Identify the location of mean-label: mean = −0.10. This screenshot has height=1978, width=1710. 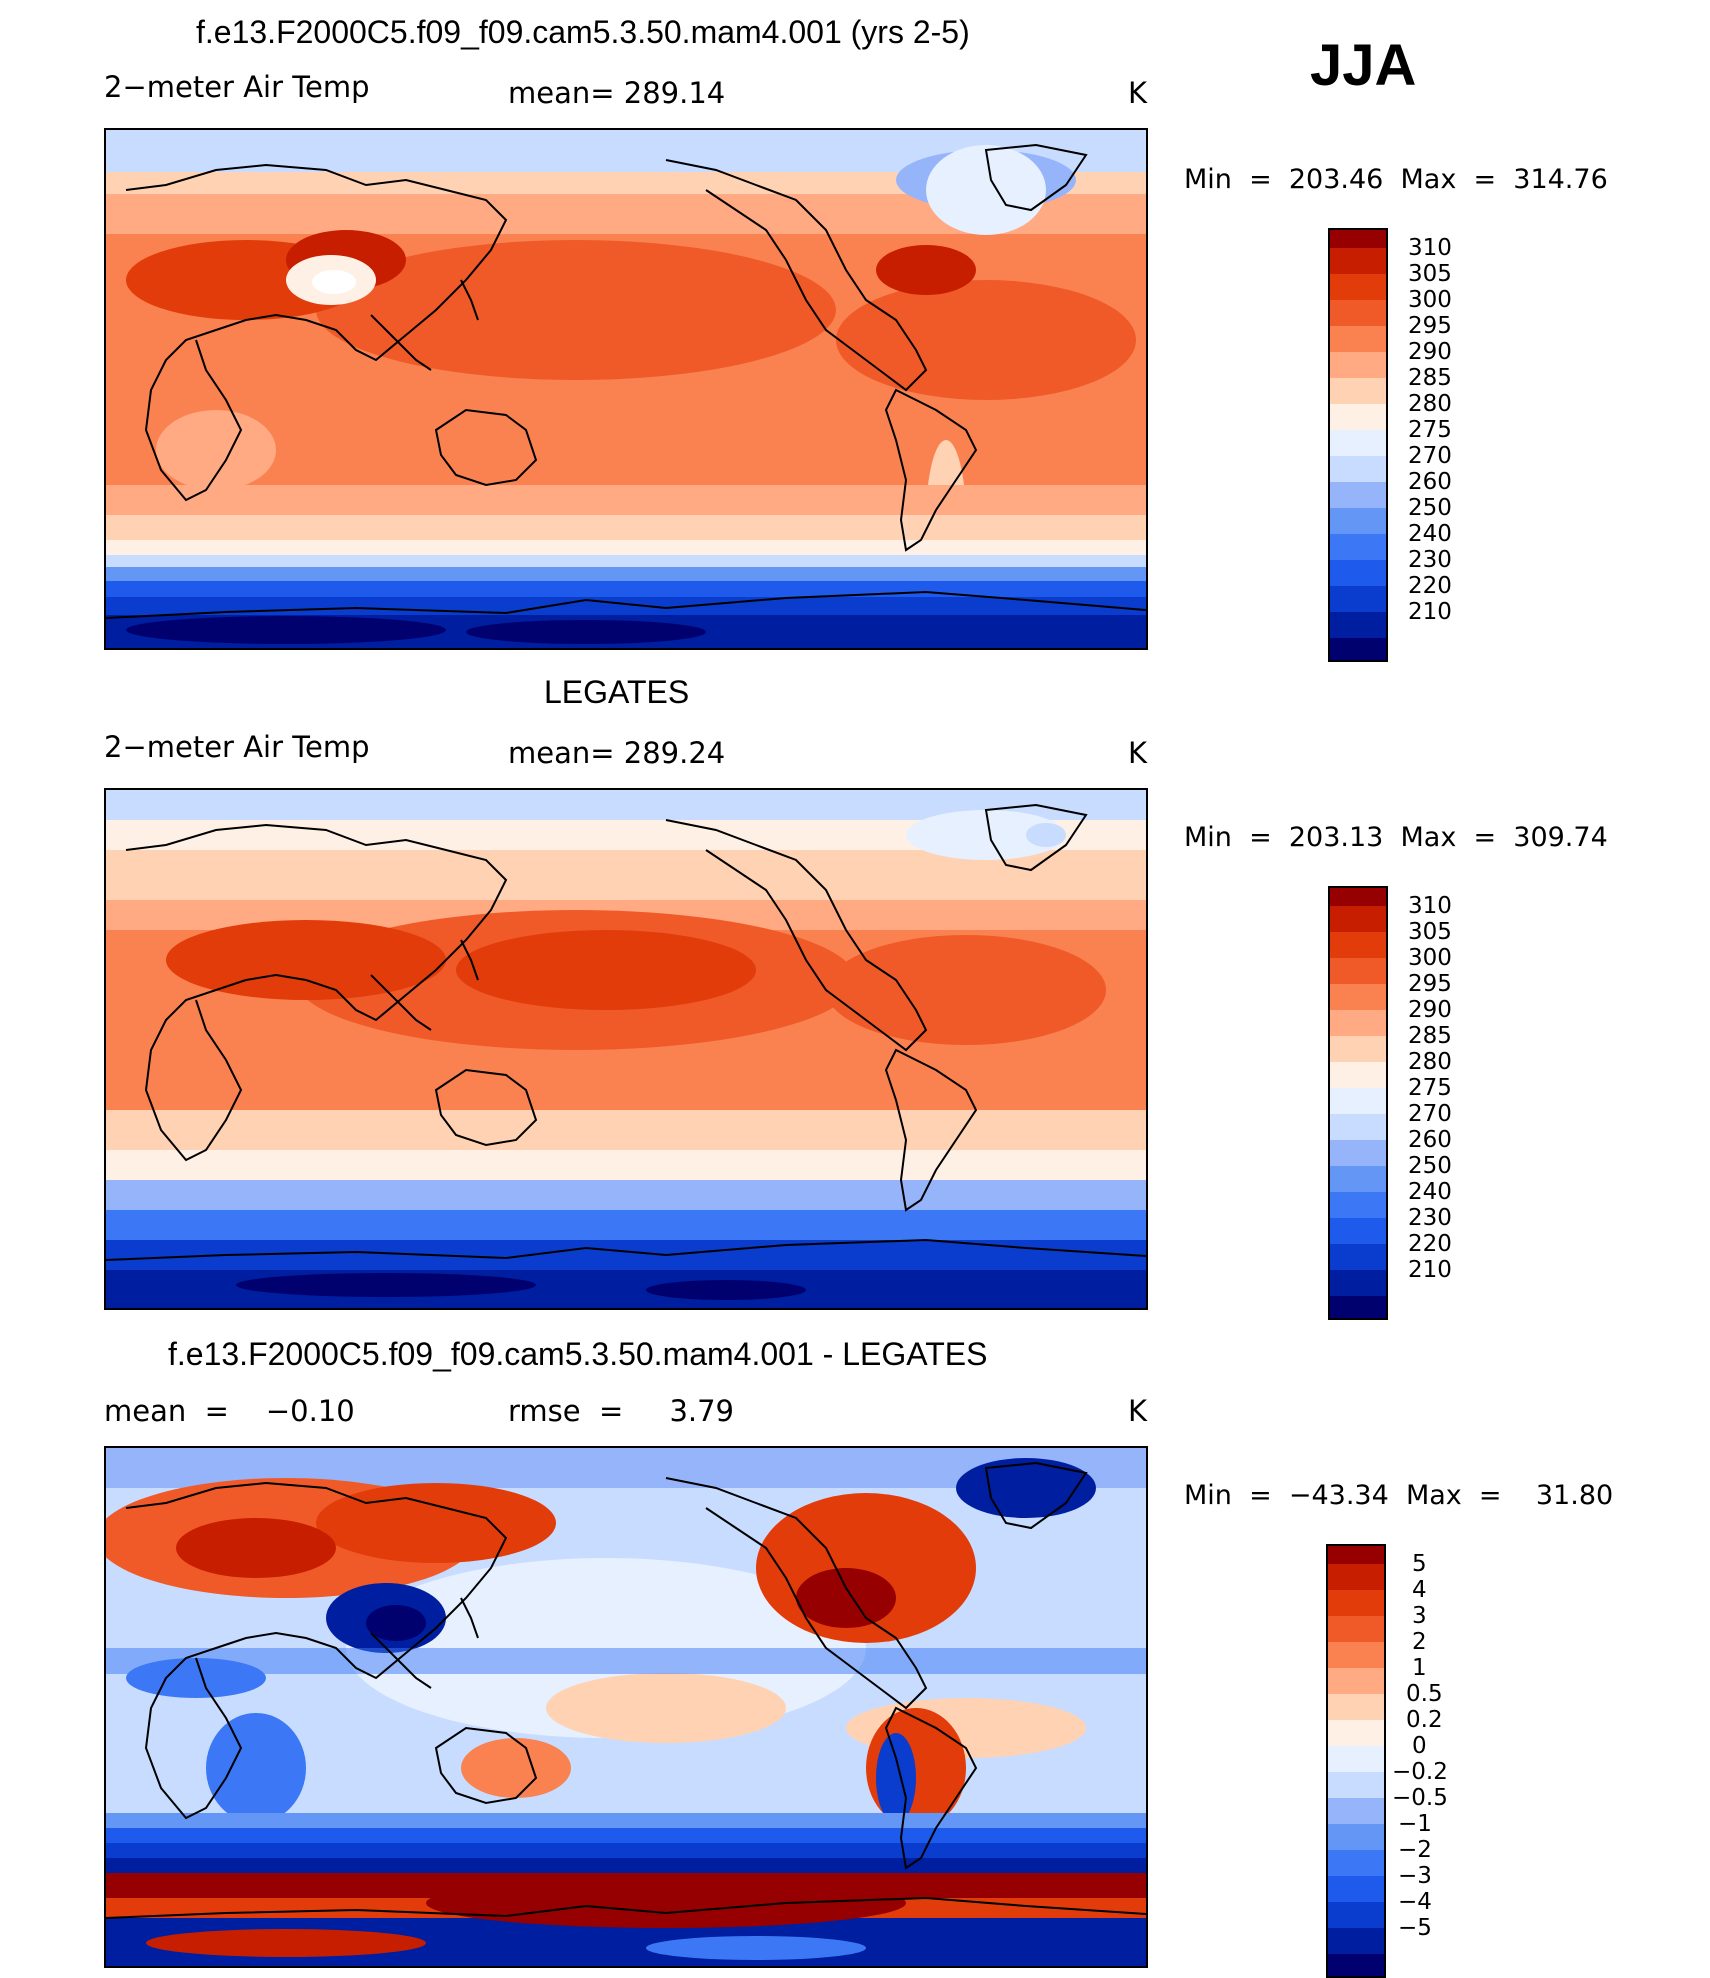
(229, 1411).